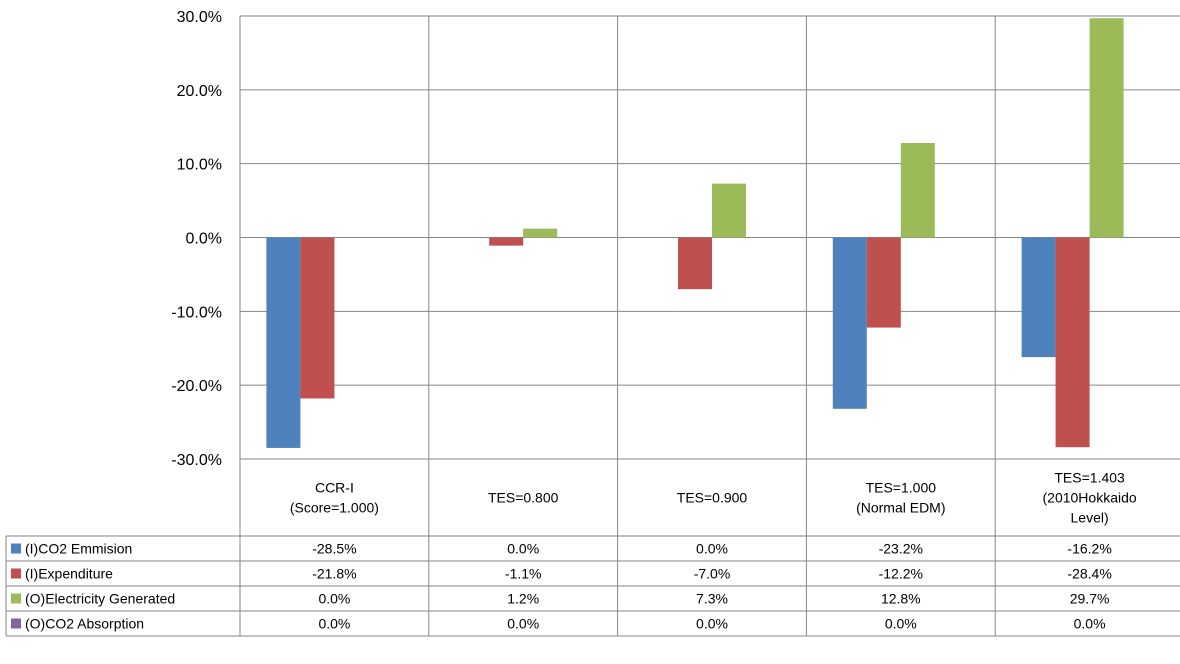  Describe the element at coordinates (334, 488) in the screenshot. I see `category-label: CCR-I` at that location.